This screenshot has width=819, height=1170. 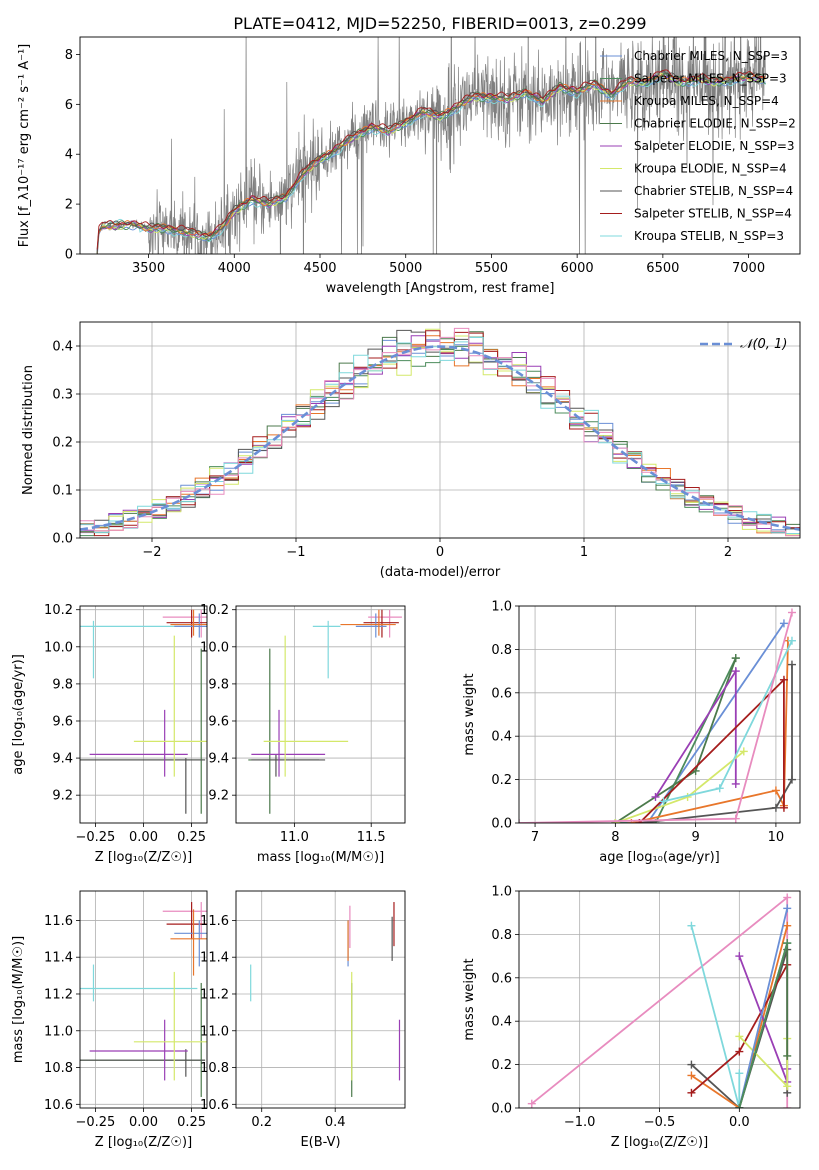 I want to click on legend-label: Kroupa MILES, N_SSP=4, so click(x=706, y=101).